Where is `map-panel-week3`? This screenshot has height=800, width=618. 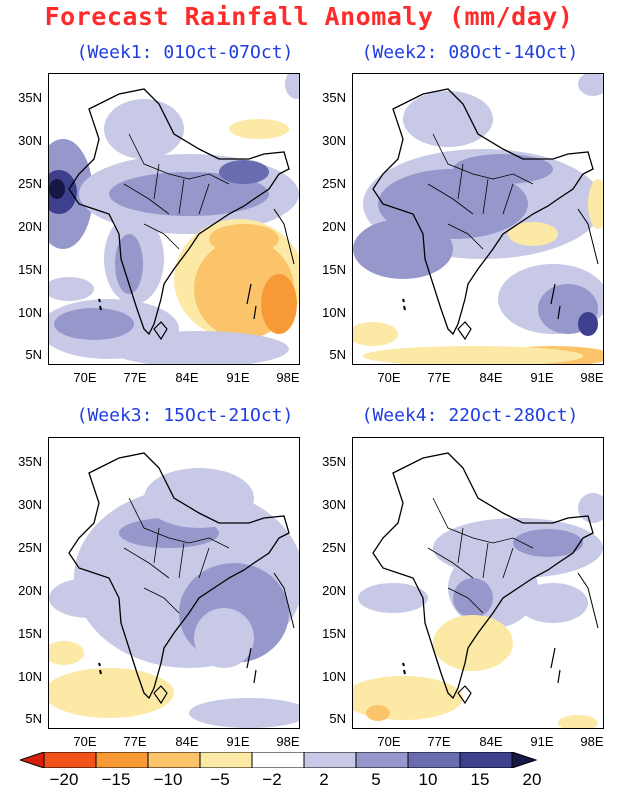
map-panel-week3 is located at coordinates (174, 583).